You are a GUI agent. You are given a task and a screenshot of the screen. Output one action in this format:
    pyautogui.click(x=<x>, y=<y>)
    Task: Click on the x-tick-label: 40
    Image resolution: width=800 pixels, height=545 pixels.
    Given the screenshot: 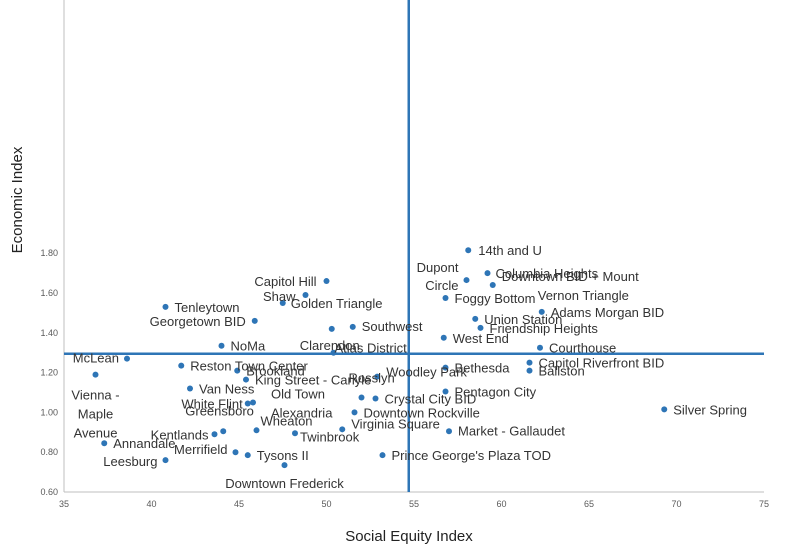 What is the action you would take?
    pyautogui.click(x=151, y=504)
    